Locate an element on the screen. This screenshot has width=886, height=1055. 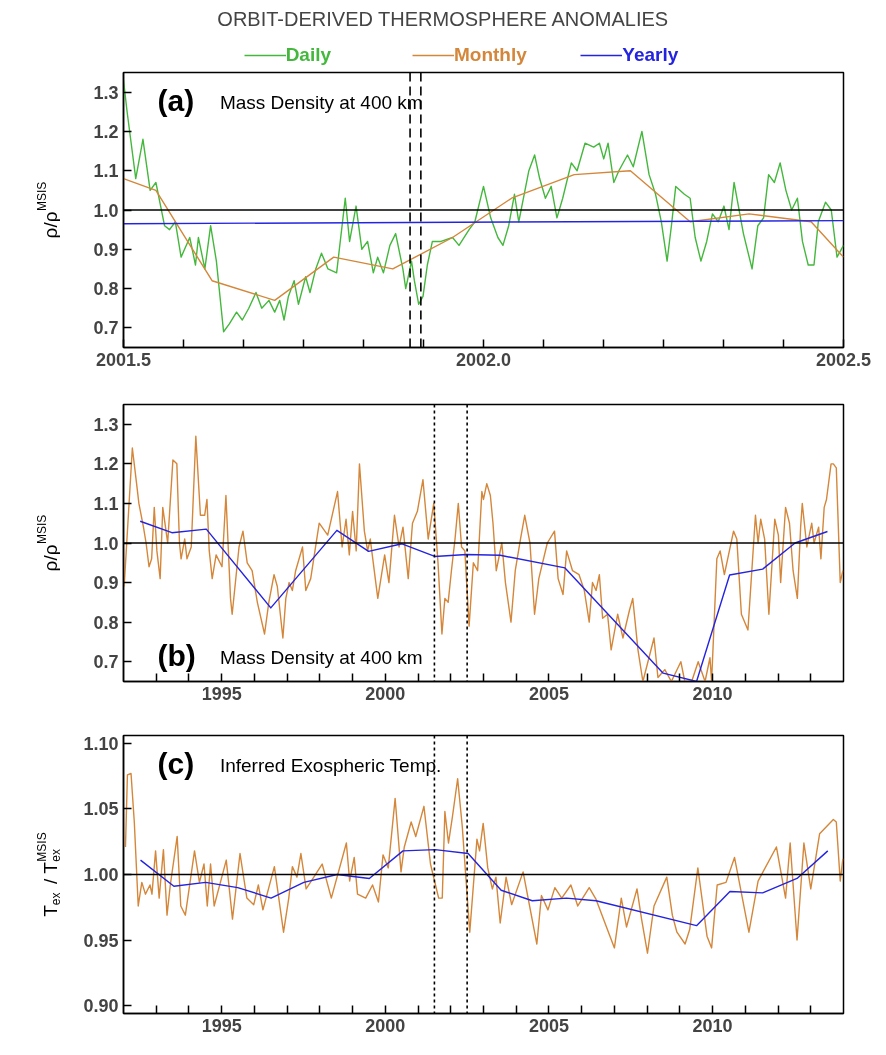
legend-label: Monthly is located at coordinates (490, 55).